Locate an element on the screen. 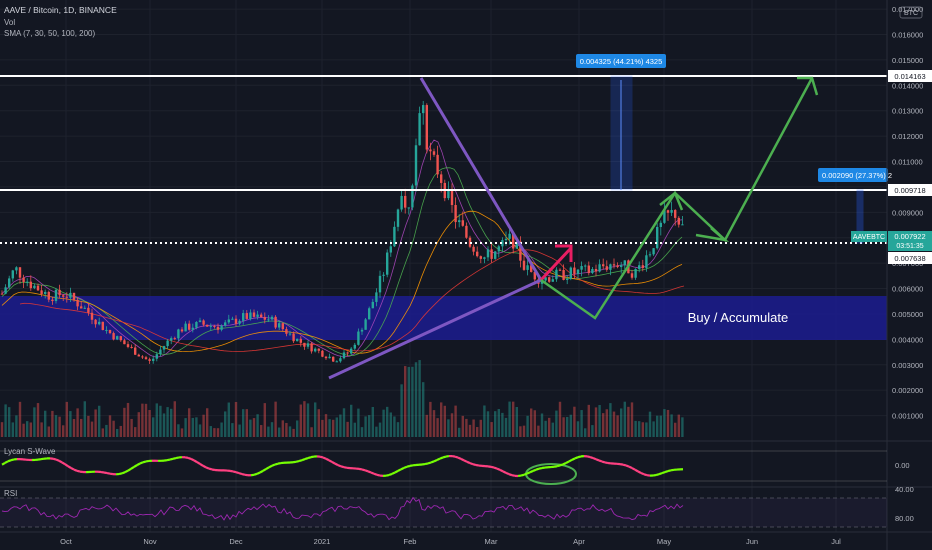 Image resolution: width=932 pixels, height=550 pixels. measure-label-big-bg is located at coordinates (621, 61).